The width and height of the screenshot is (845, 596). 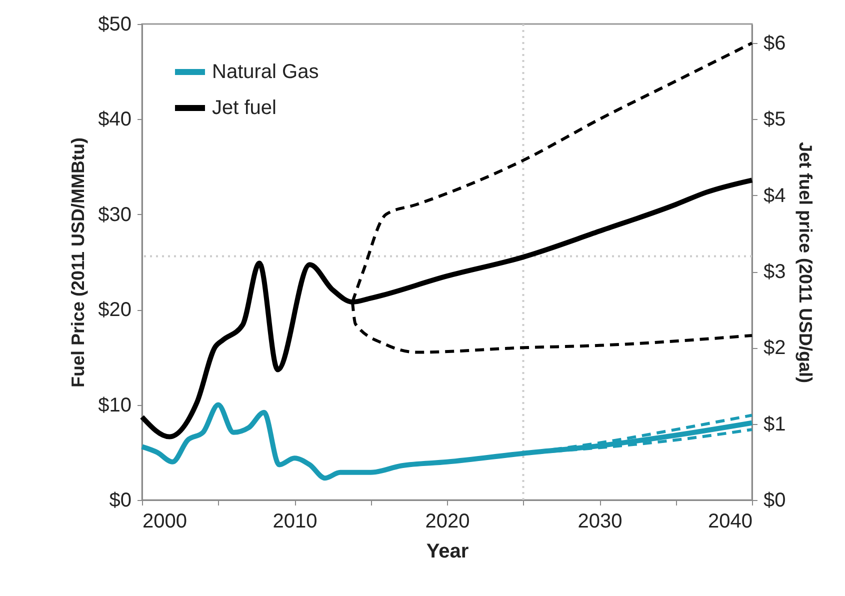 I want to click on y2-tick-label: $1, so click(x=775, y=424).